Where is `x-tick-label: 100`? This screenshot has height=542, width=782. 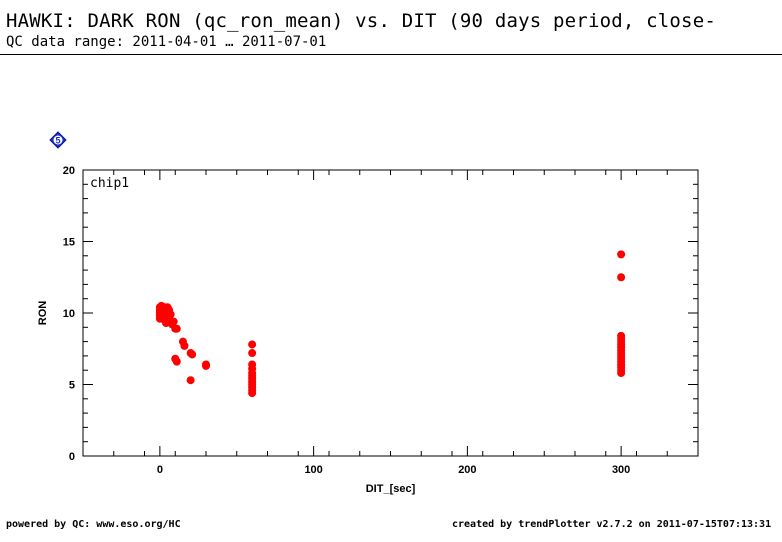
x-tick-label: 100 is located at coordinates (313, 470).